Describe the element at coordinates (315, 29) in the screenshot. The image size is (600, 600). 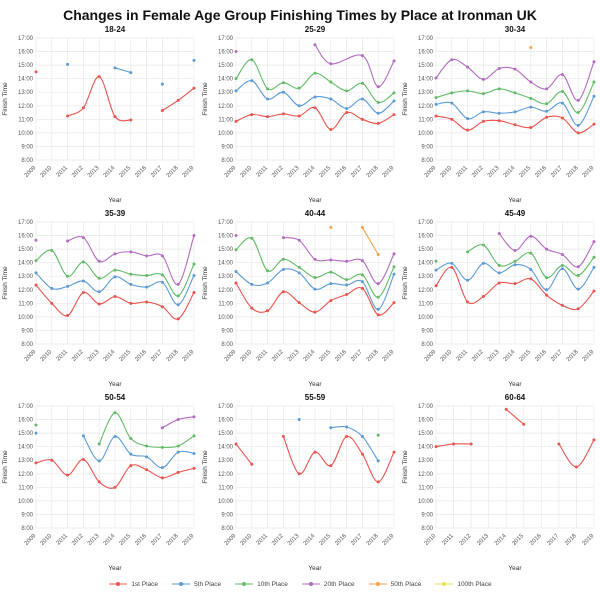
I see `subplot-title: 25-29` at that location.